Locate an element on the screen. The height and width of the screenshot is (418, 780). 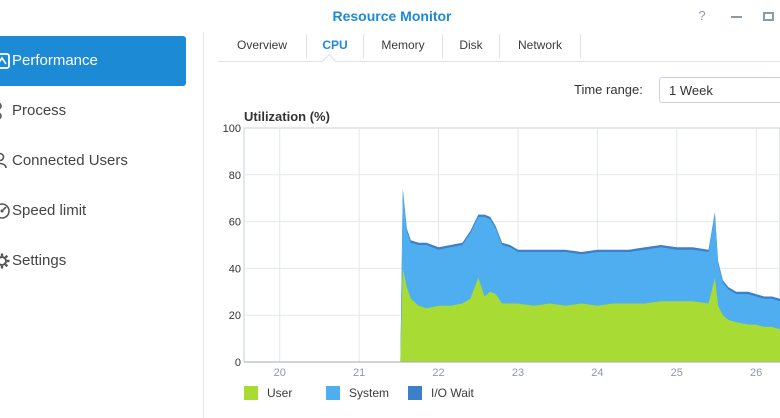
sidebar-item-connected-users: Connected Users is located at coordinates (93, 161).